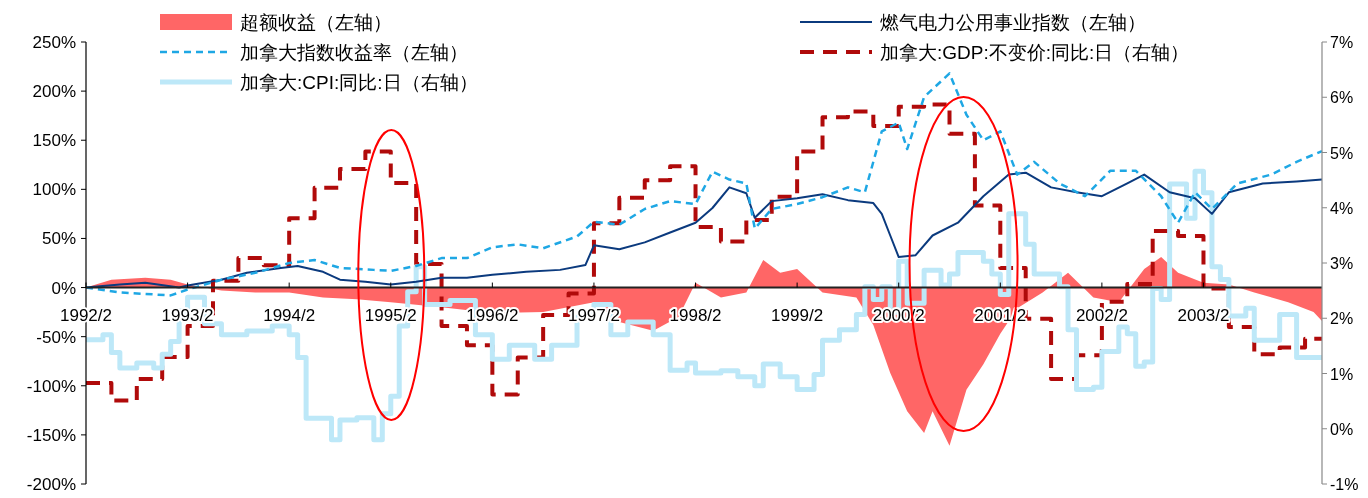 This screenshot has height=498, width=1368. I want to click on y2-tick-label: 7%, so click(1342, 42).